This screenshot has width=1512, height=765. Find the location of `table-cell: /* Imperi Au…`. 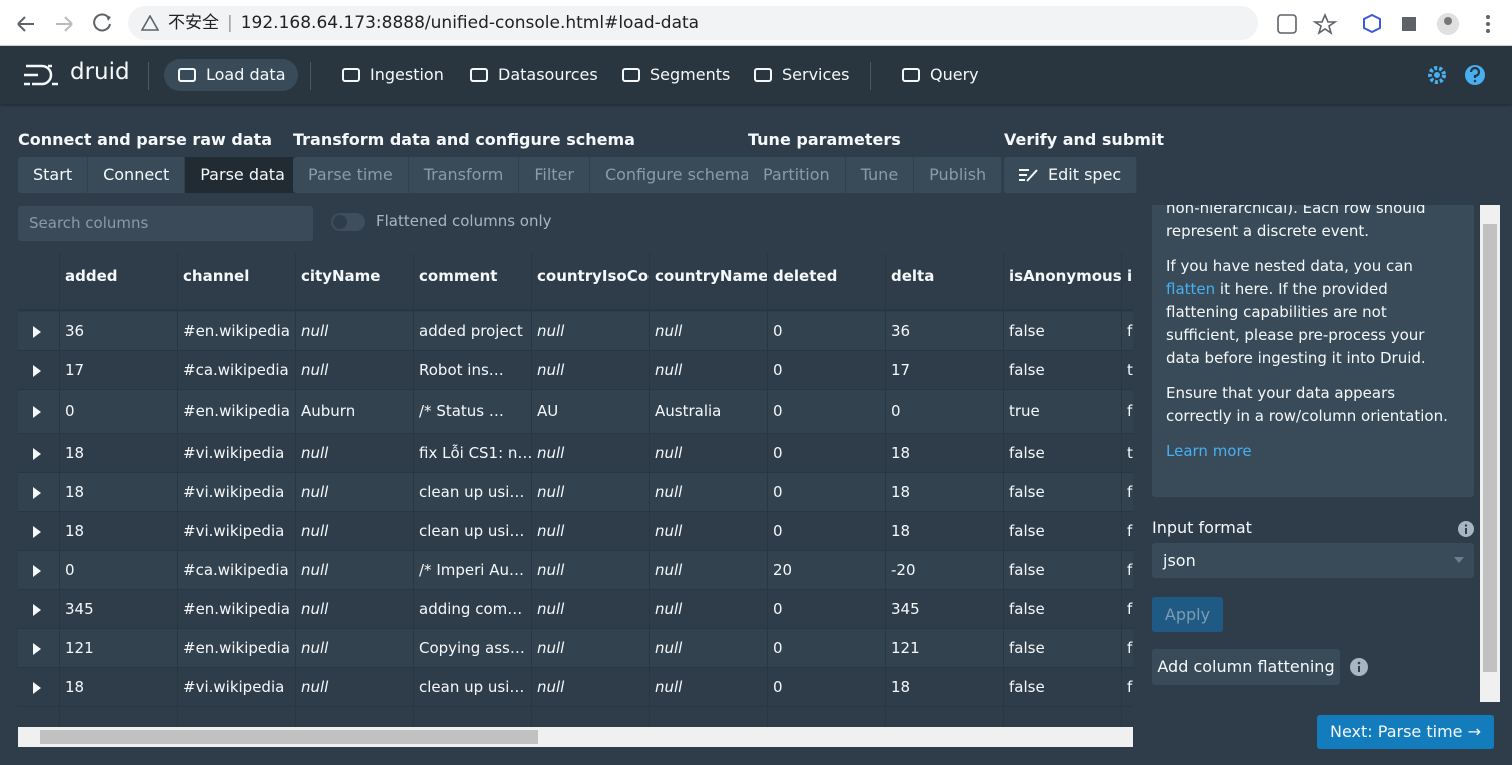

table-cell: /* Imperi Au… is located at coordinates (471, 569).